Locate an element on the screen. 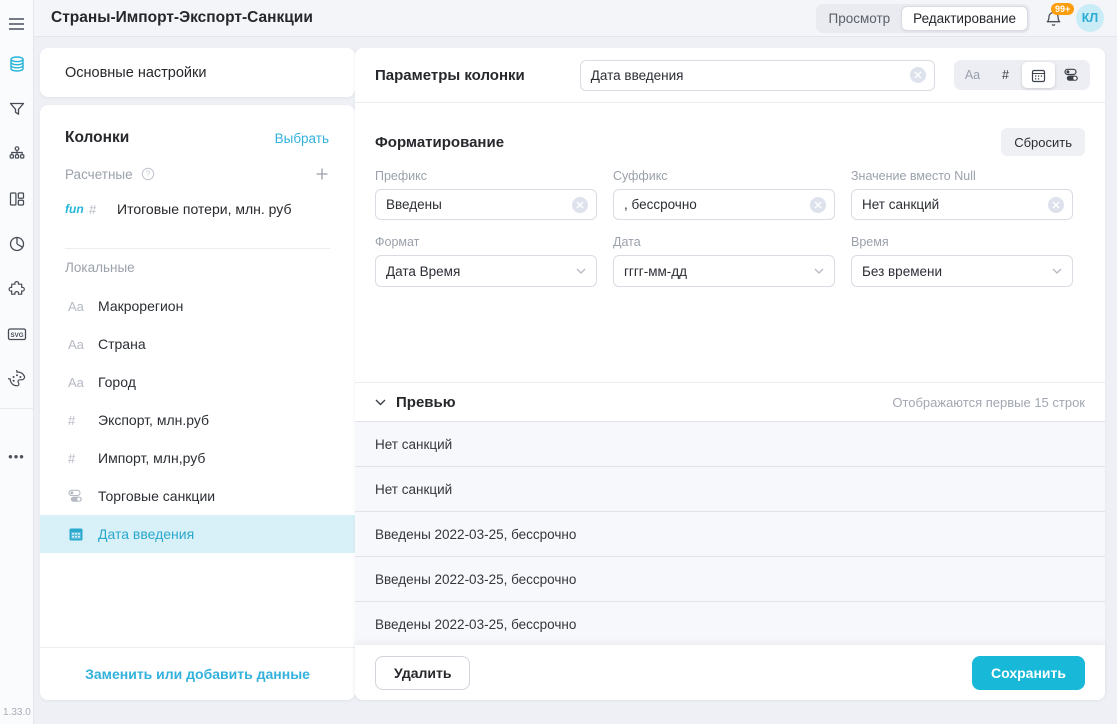 The image size is (1117, 724). rail-item-svg-export: SVG is located at coordinates (17, 334).